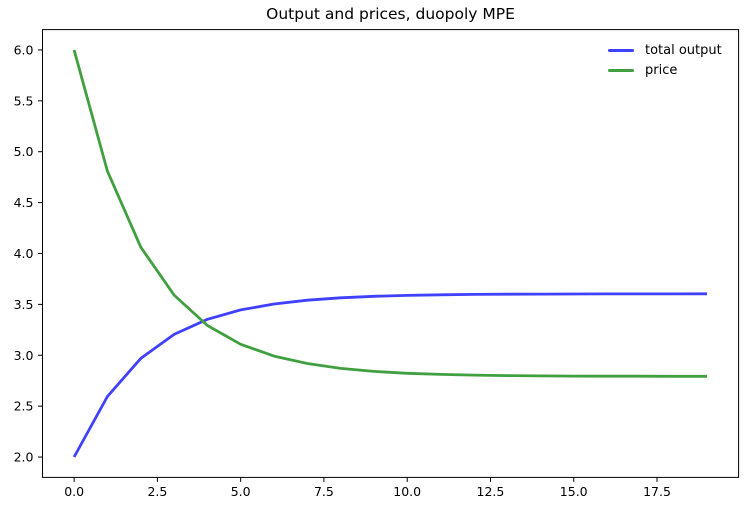 The image size is (749, 510). What do you see at coordinates (24, 253) in the screenshot?
I see `y-tick-label: 4.0` at bounding box center [24, 253].